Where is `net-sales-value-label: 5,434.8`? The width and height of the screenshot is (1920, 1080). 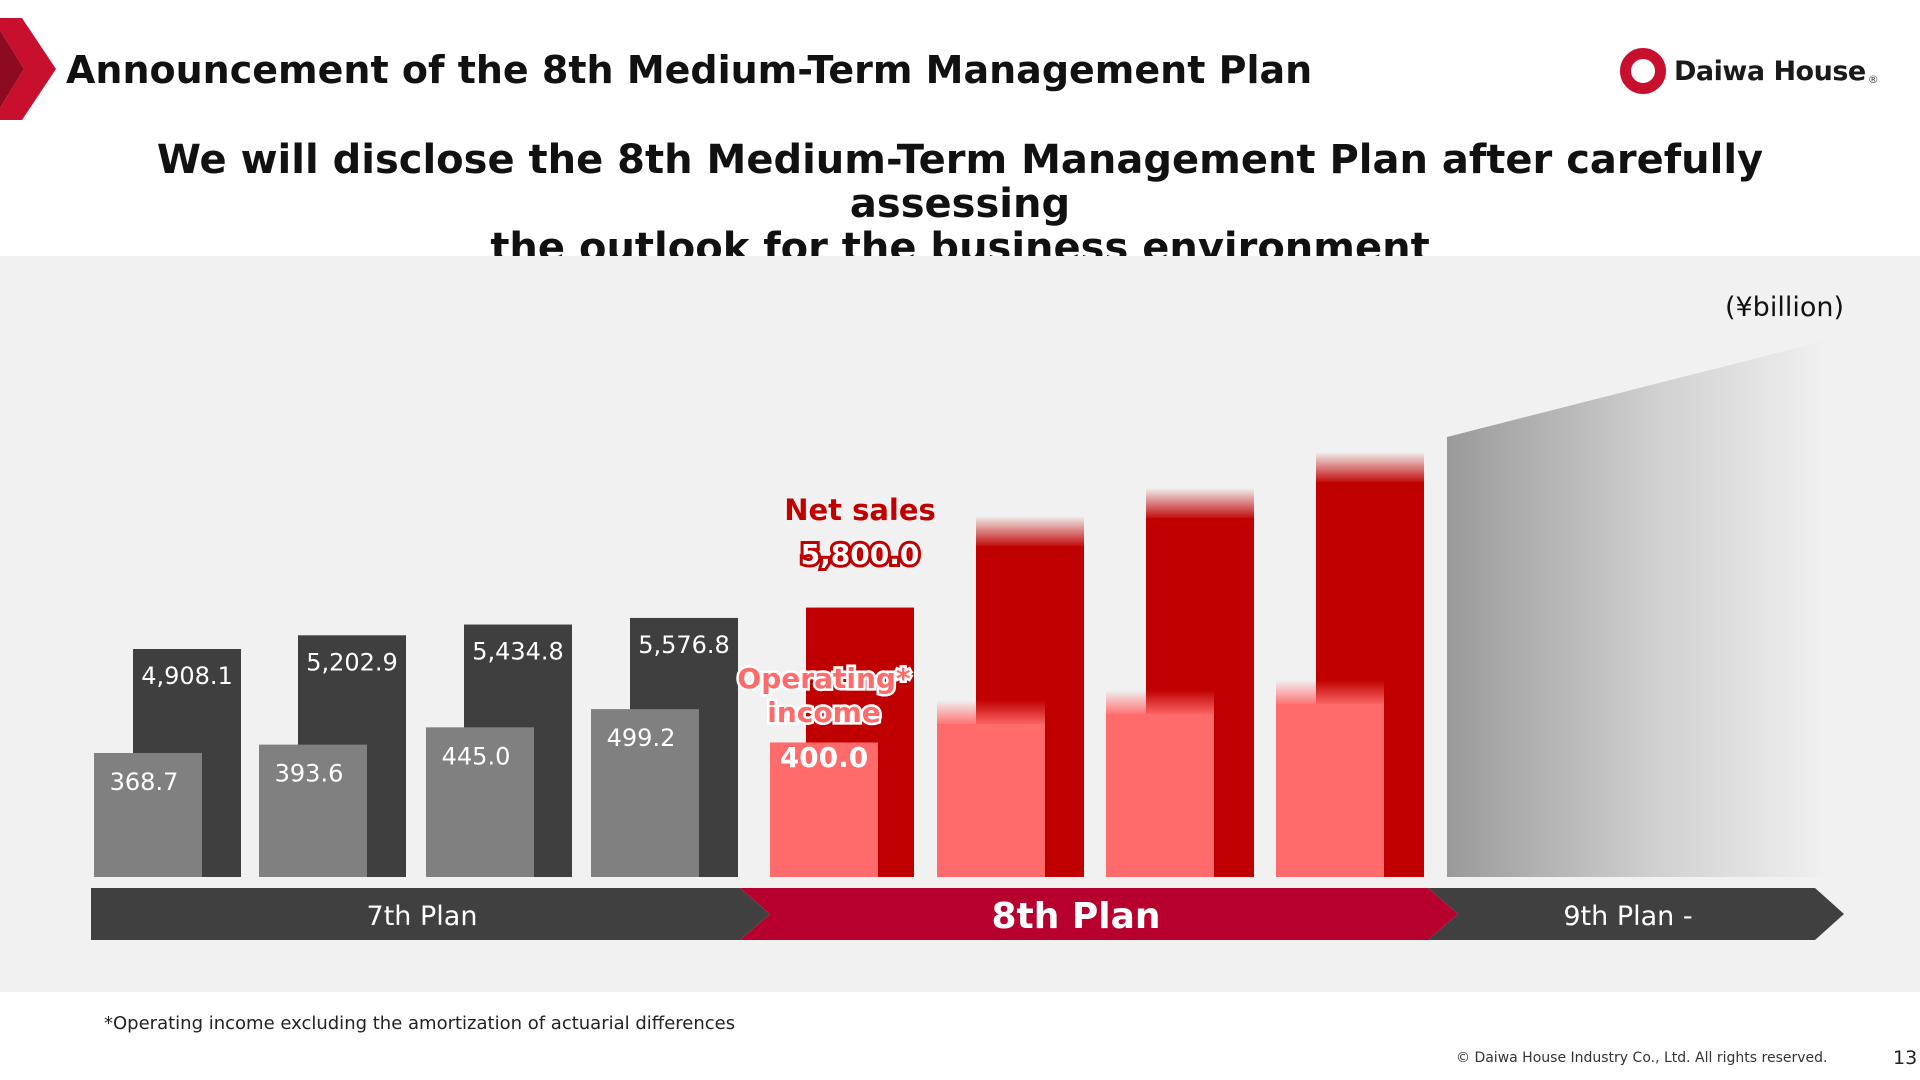
net-sales-value-label: 5,434.8 is located at coordinates (518, 652).